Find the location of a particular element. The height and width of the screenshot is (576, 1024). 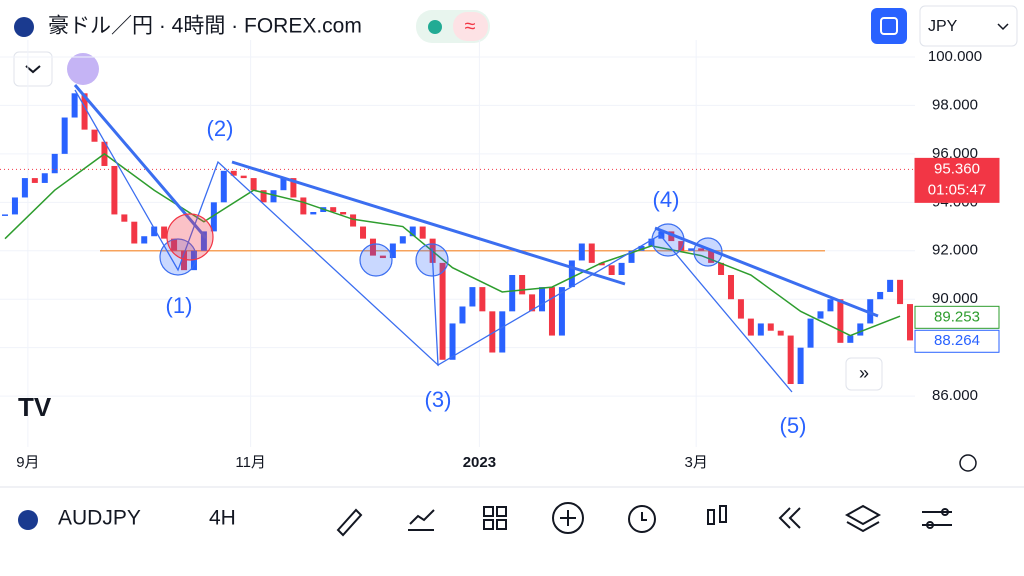

add-icon is located at coordinates (568, 518).